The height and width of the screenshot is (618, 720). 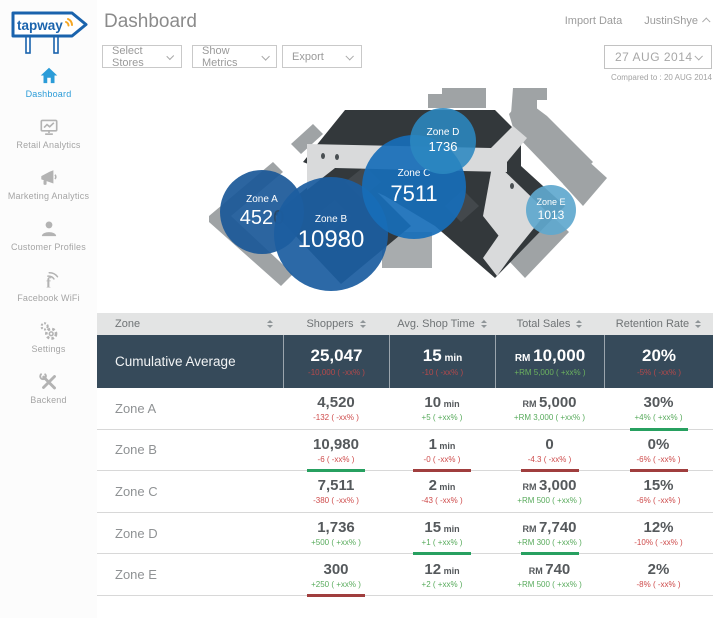 I want to click on map-bubble-zone-e: Zone E 1013, so click(x=551, y=210).